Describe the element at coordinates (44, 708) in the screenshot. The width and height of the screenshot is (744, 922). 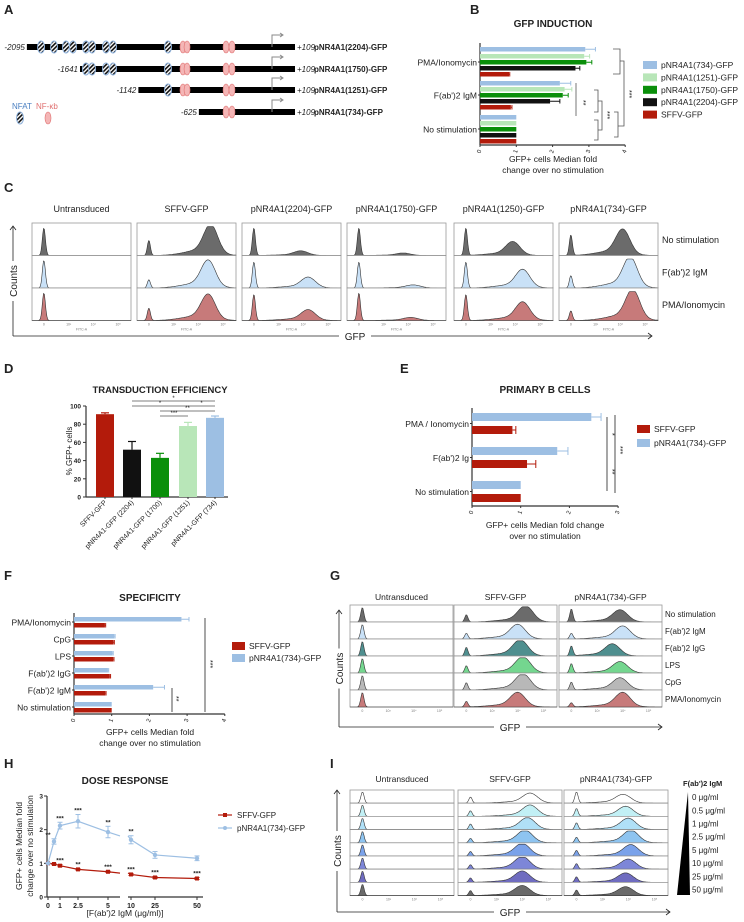
I see `category-label: No stimulation` at that location.